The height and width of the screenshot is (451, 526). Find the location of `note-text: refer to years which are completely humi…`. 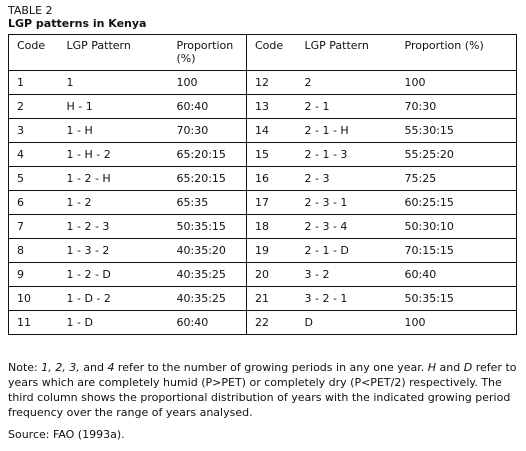

note-text: refer to years which are completely humi… is located at coordinates (262, 390).